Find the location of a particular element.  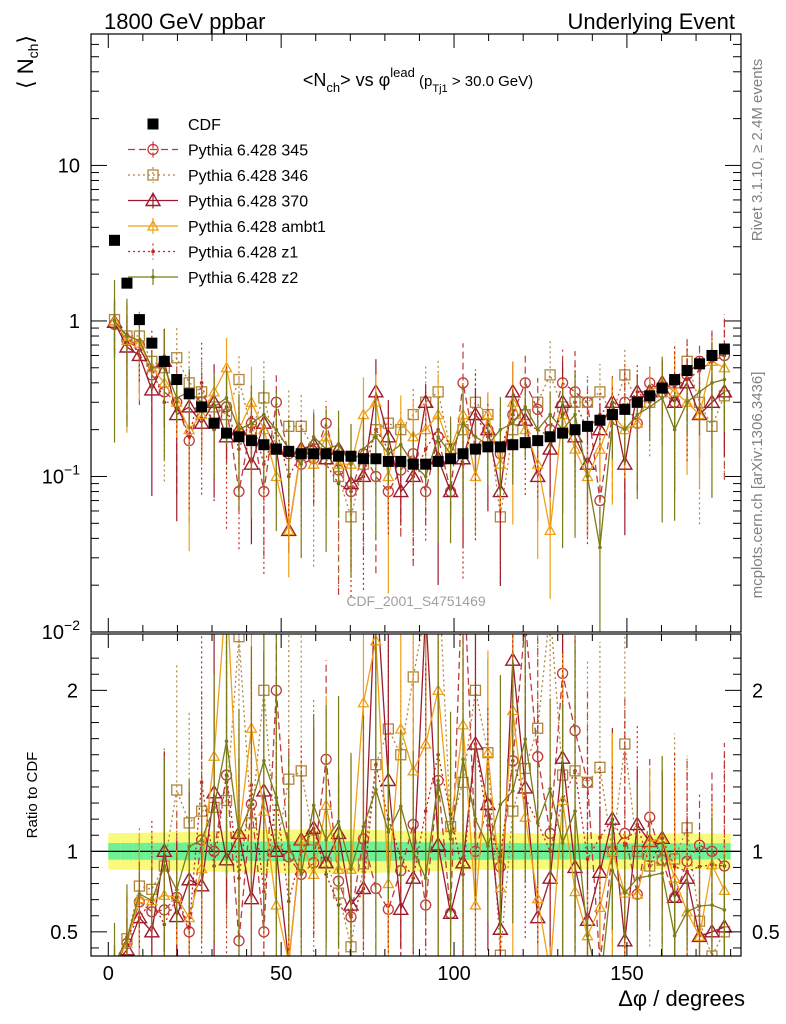

legend-label: Pythia 6.428 z2 is located at coordinates (243, 278).